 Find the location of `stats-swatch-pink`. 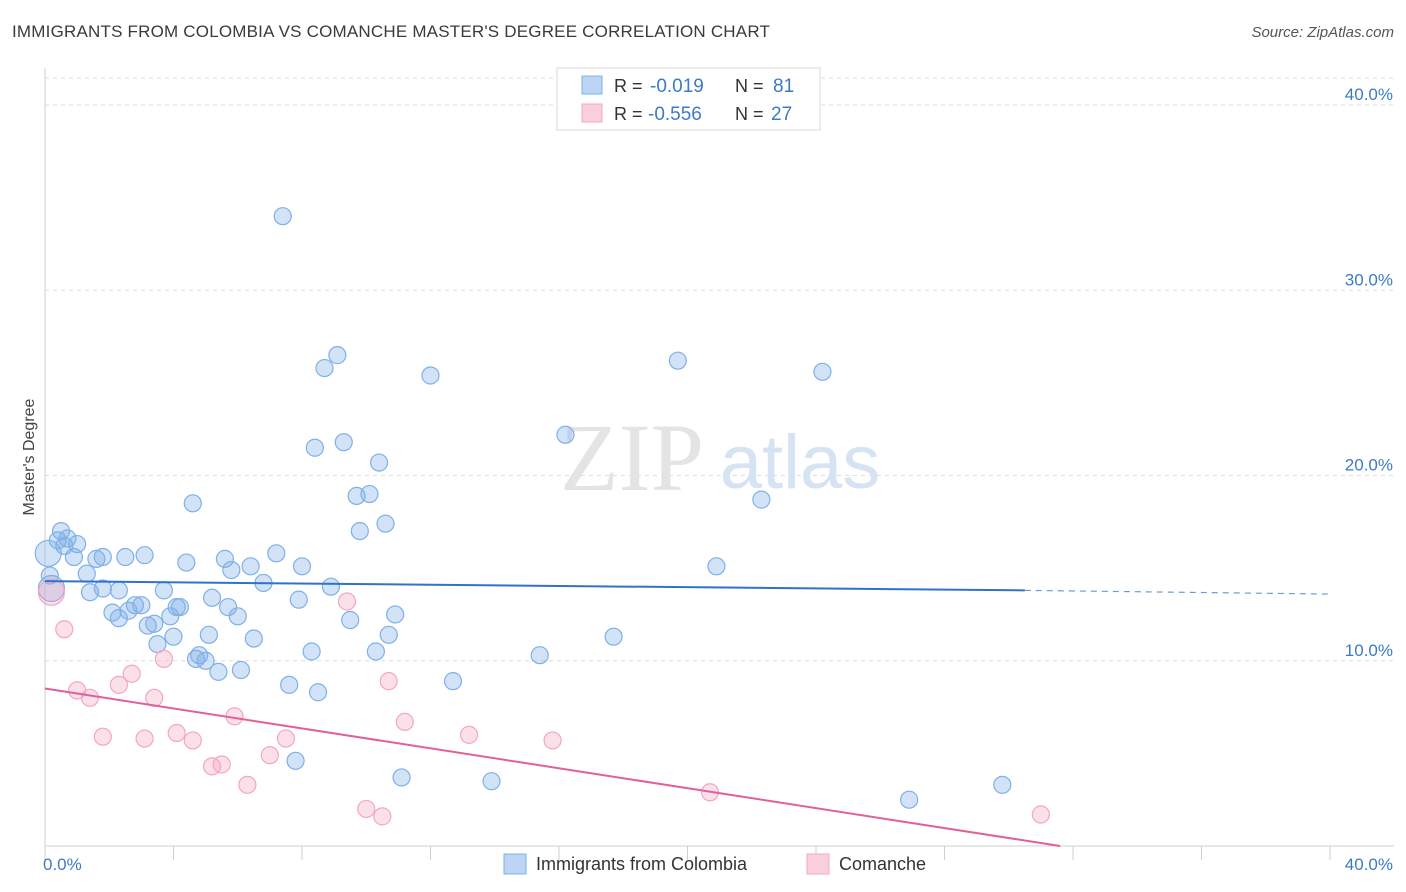

stats-swatch-pink is located at coordinates (592, 113).